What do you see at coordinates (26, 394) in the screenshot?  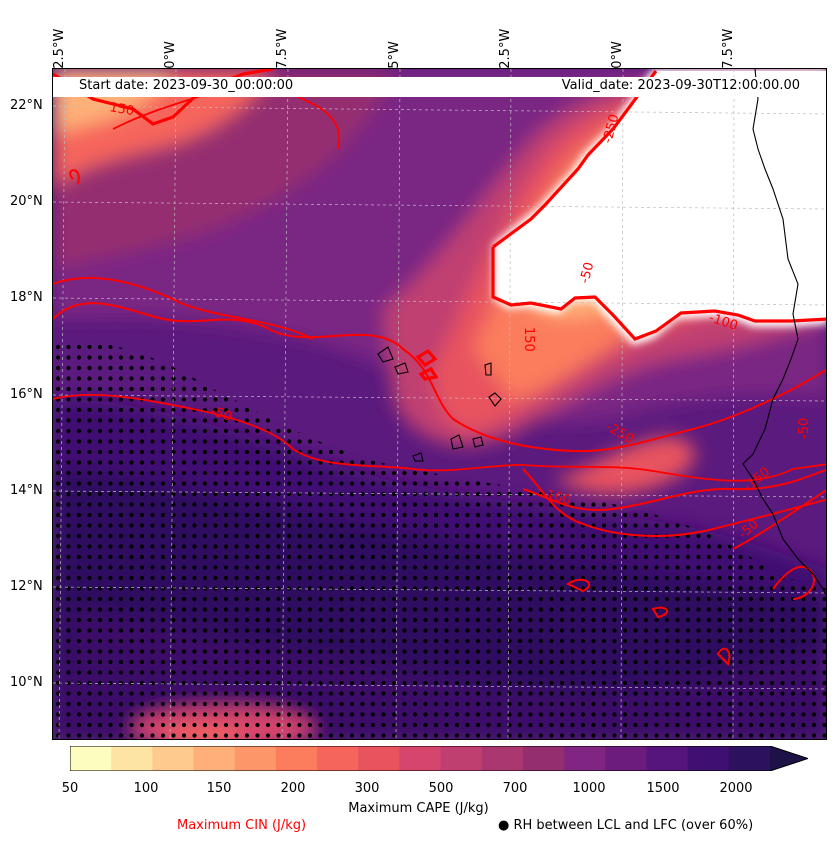 I see `lat-label: 16°N` at bounding box center [26, 394].